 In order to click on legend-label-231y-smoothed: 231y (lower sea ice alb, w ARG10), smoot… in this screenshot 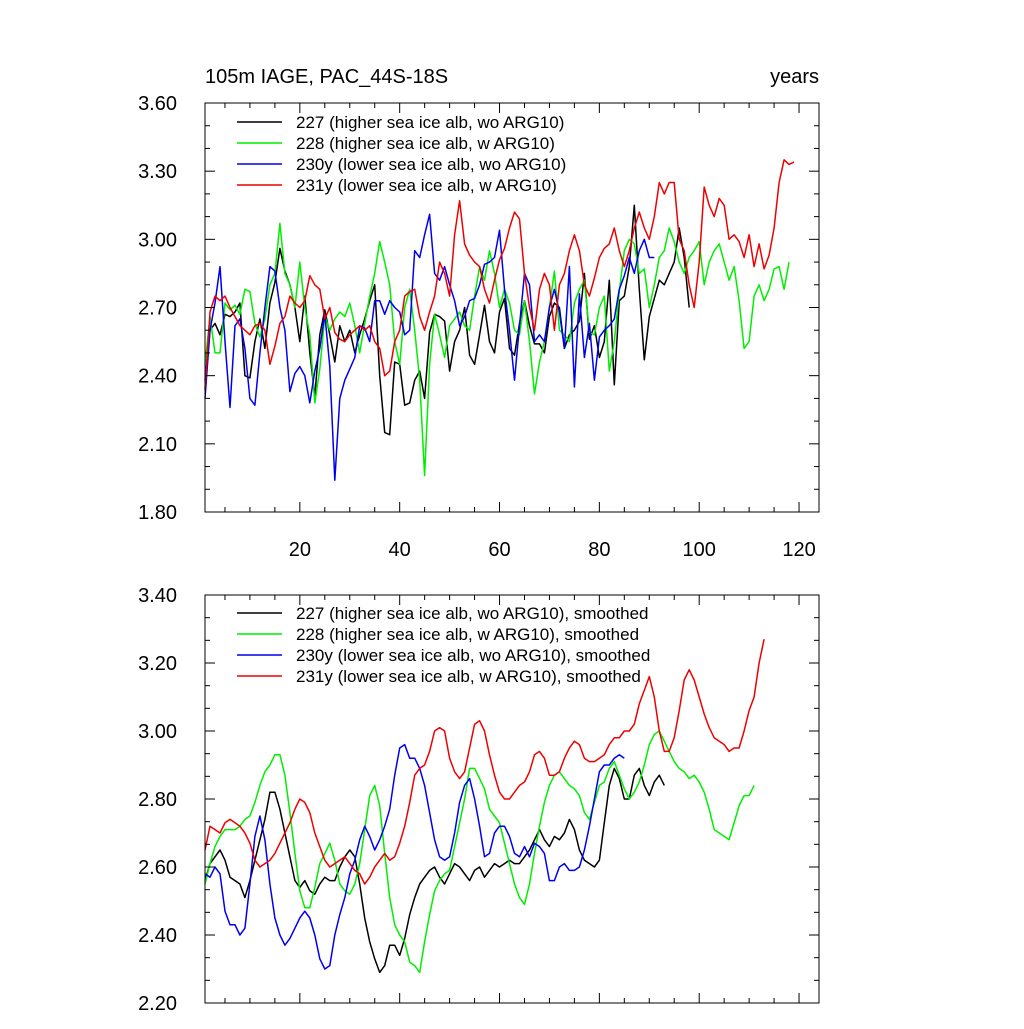, I will do `click(468, 676)`.